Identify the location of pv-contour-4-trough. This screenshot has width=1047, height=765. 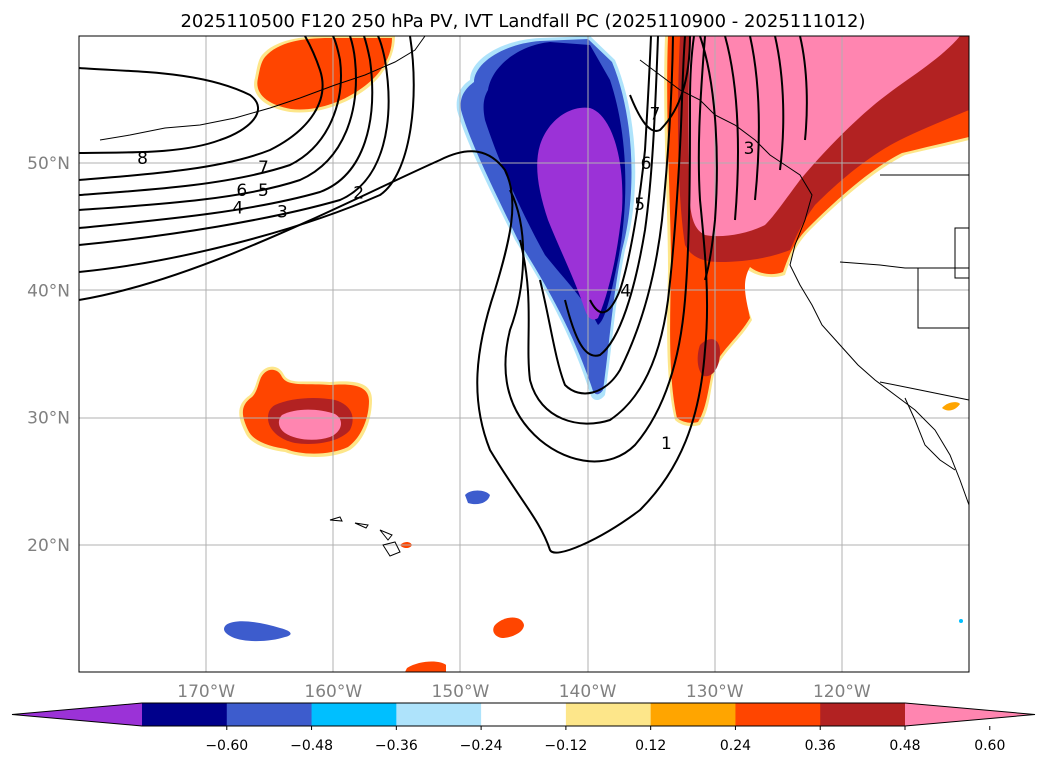
(606, 215).